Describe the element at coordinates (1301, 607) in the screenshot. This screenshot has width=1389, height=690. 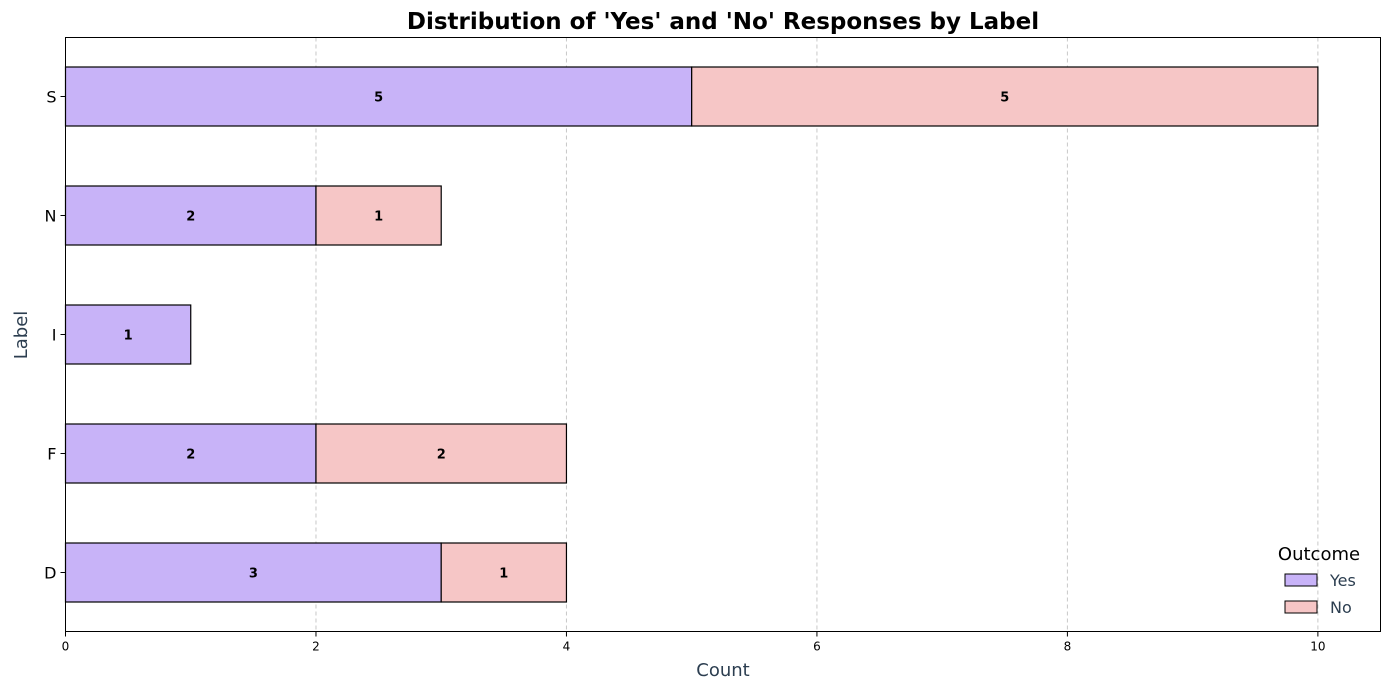
I see `legend-swatch-no` at that location.